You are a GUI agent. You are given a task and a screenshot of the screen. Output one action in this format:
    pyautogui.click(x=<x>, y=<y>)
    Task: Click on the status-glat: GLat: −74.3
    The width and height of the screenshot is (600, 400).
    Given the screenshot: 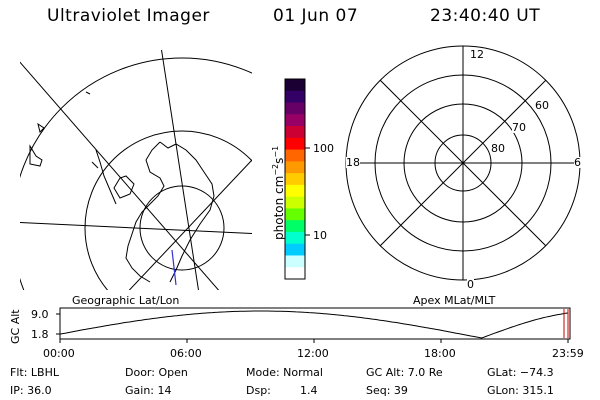 What is the action you would take?
    pyautogui.click(x=520, y=372)
    